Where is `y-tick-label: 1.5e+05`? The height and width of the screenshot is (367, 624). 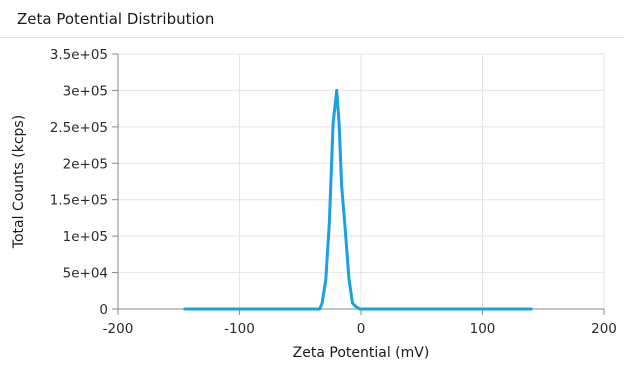 y-tick-label: 1.5e+05 is located at coordinates (79, 201).